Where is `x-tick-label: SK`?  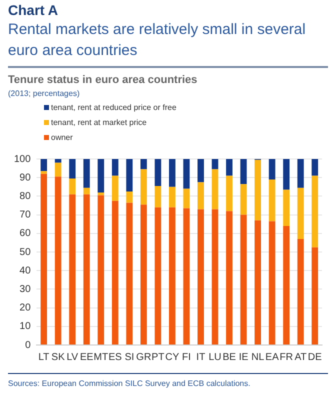 x-tick-label: SK is located at coordinates (58, 357).